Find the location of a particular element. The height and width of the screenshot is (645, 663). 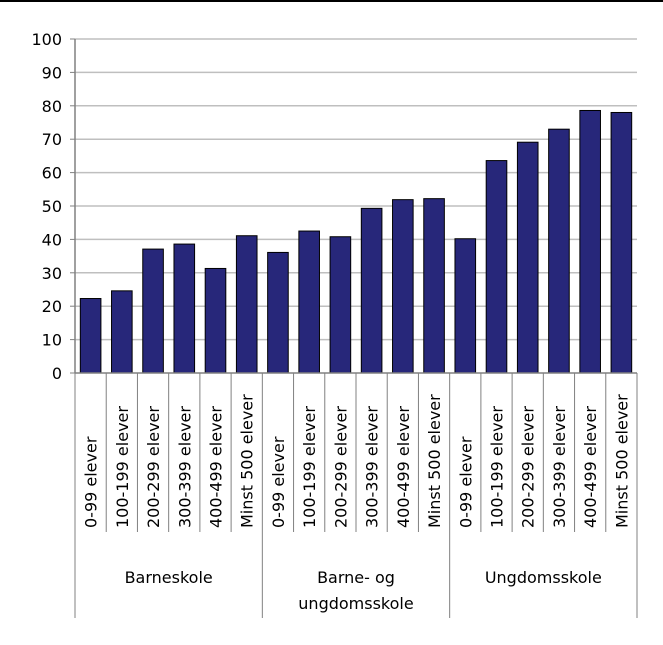

y-tick-label: 50 is located at coordinates (52, 206).